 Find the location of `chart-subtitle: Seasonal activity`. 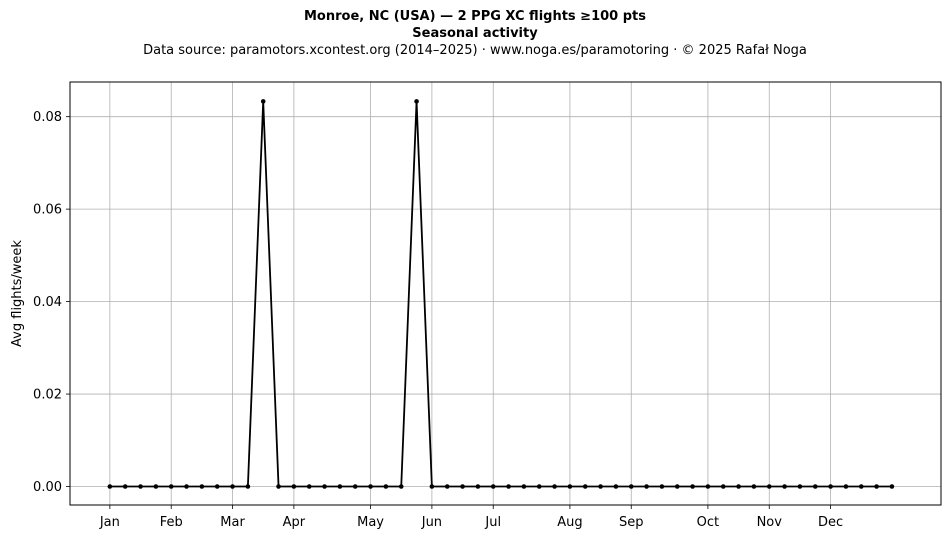

chart-subtitle: Seasonal activity is located at coordinates (475, 33).